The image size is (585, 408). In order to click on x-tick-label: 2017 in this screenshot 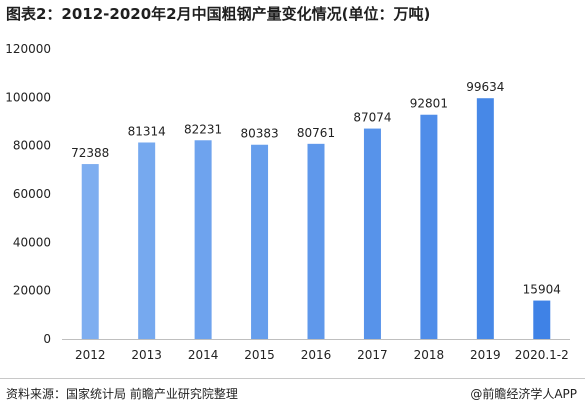, I will do `click(372, 355)`.